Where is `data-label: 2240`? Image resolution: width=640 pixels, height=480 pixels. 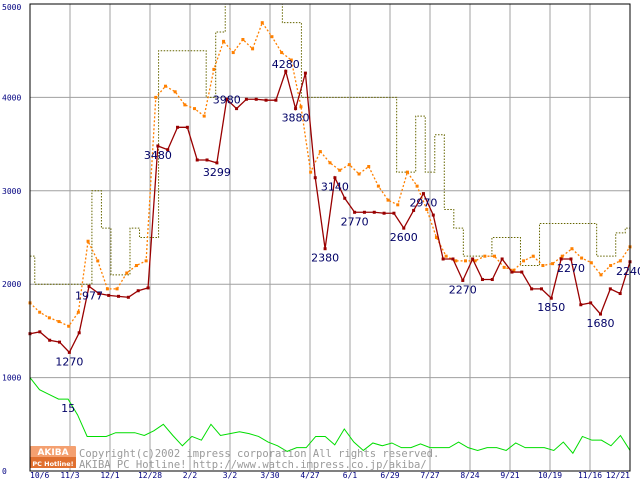 data-label: 2240 is located at coordinates (628, 271).